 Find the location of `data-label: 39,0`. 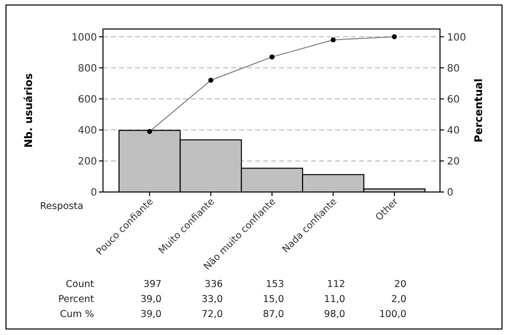

data-label: 39,0 is located at coordinates (151, 314).